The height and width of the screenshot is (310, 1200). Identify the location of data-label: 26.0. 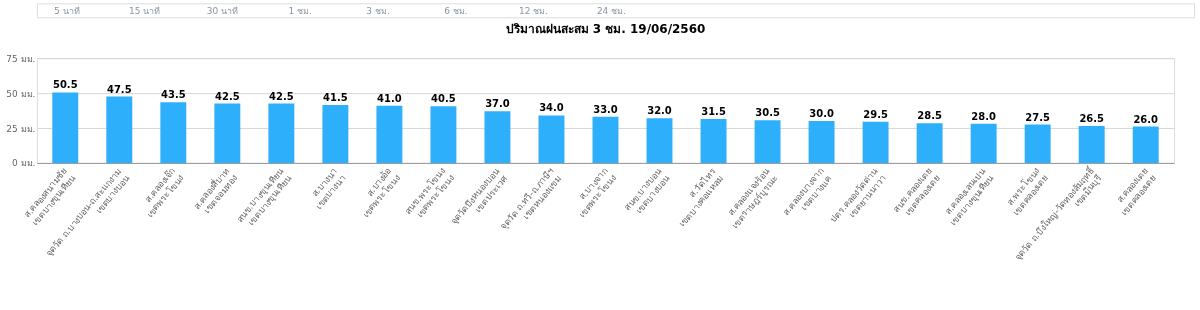
(1146, 119).